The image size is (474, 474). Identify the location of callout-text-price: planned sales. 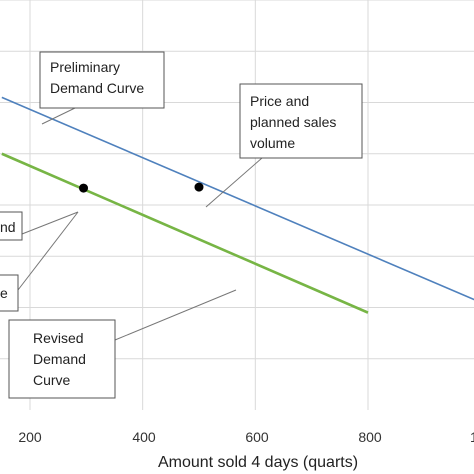
(293, 122).